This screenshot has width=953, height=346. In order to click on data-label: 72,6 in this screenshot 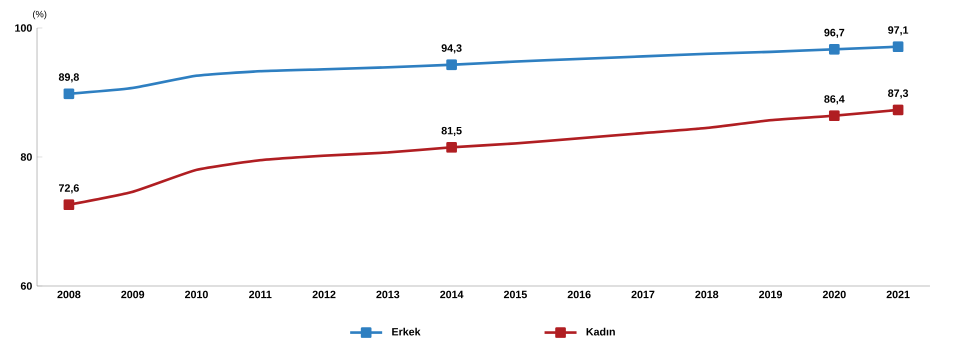, I will do `click(68, 189)`.